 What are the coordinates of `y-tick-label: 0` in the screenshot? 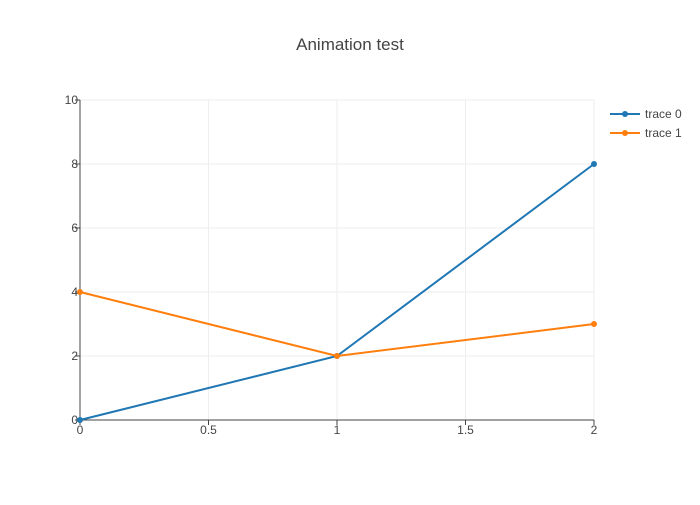 It's located at (74, 420).